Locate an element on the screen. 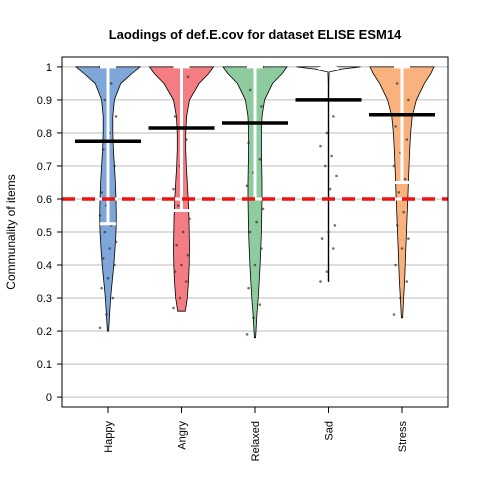 This screenshot has width=480, height=480. y-tick-label: 0 is located at coordinates (49, 398).